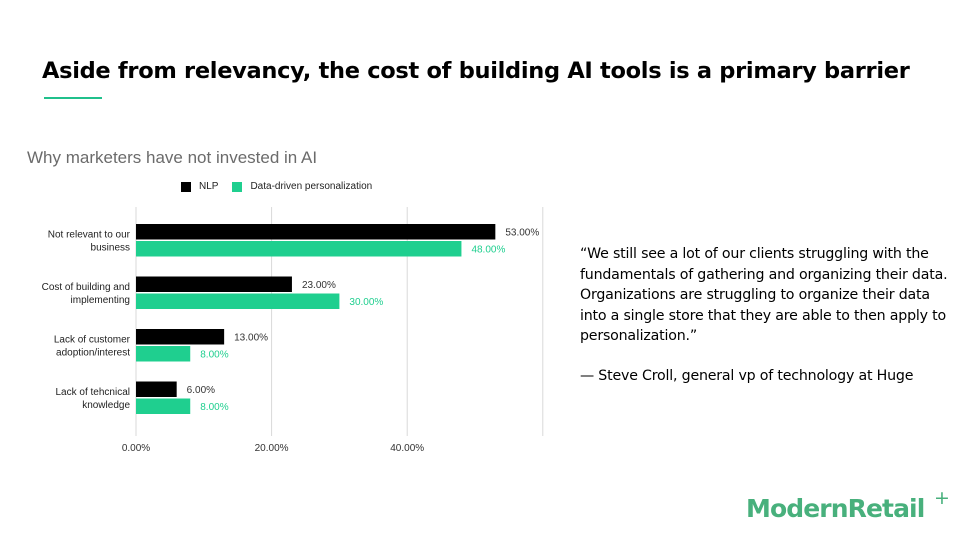 This screenshot has height=540, width=960. What do you see at coordinates (73, 98) in the screenshot?
I see `title-underline` at bounding box center [73, 98].